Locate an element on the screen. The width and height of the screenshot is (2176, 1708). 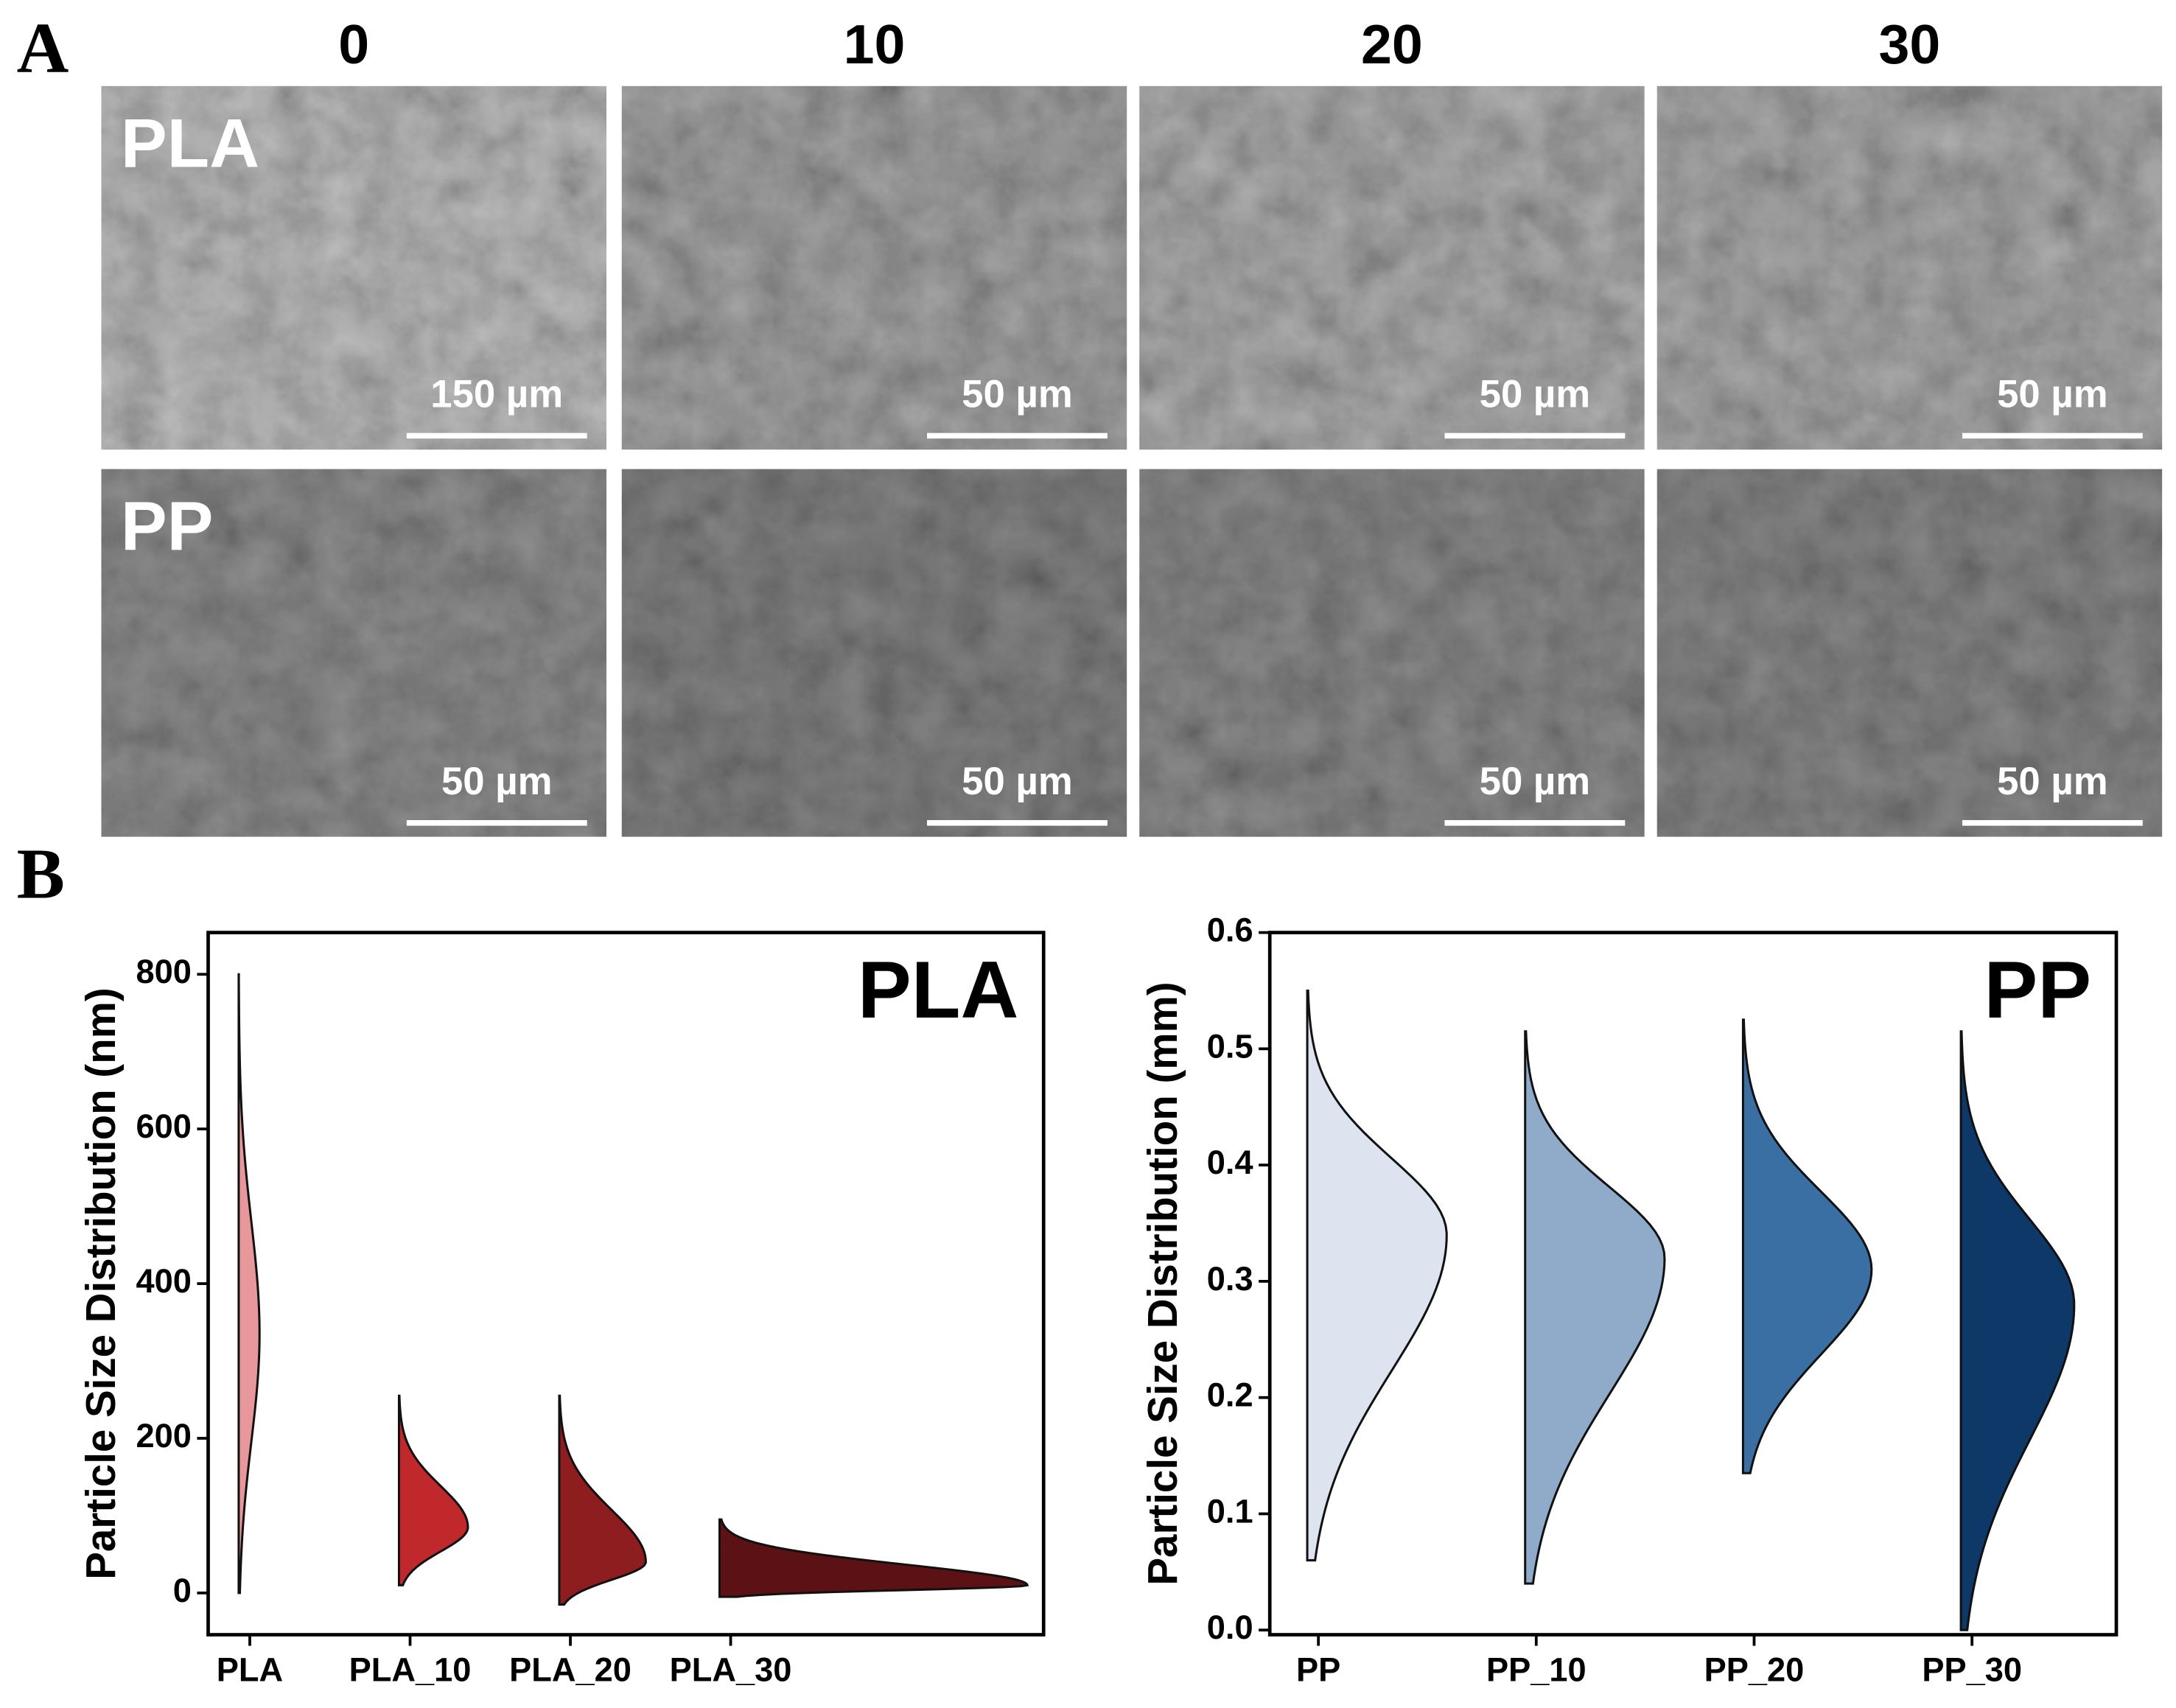
y-axis-title: Particle Size Distribution (mm) is located at coordinates (1163, 1283).